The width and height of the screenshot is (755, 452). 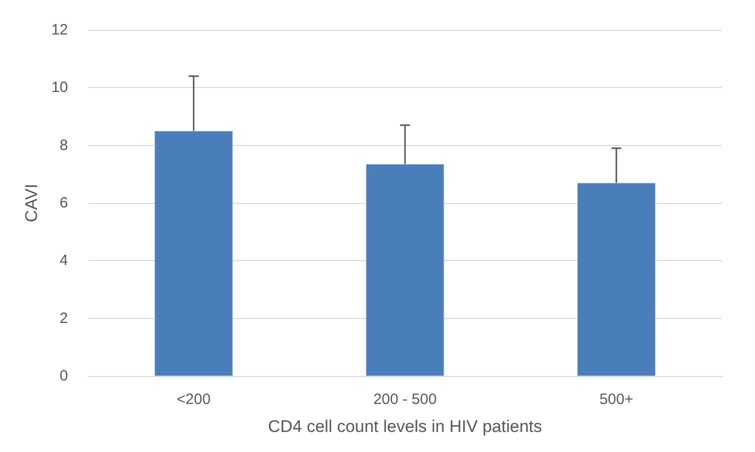 What do you see at coordinates (64, 145) in the screenshot?
I see `y-tick-label: 8` at bounding box center [64, 145].